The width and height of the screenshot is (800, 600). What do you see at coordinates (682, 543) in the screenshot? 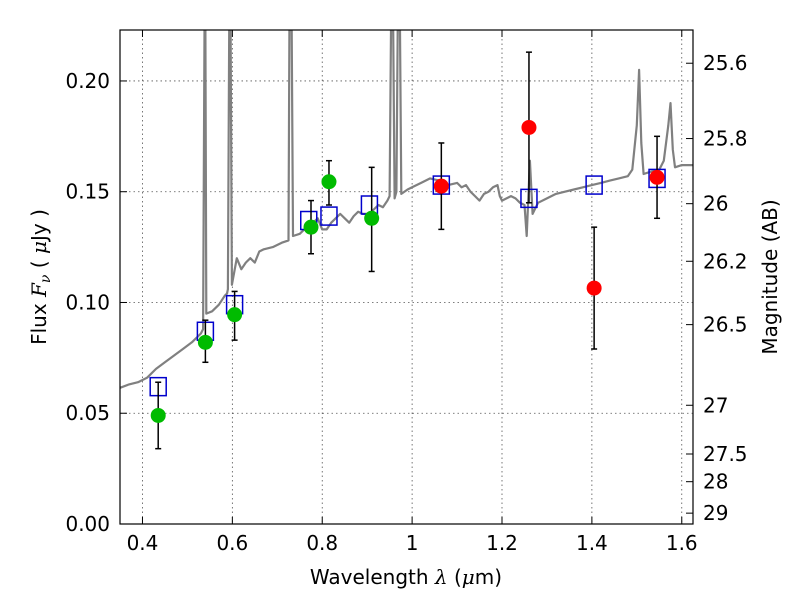
I see `x-tick-label: 1.6` at bounding box center [682, 543].